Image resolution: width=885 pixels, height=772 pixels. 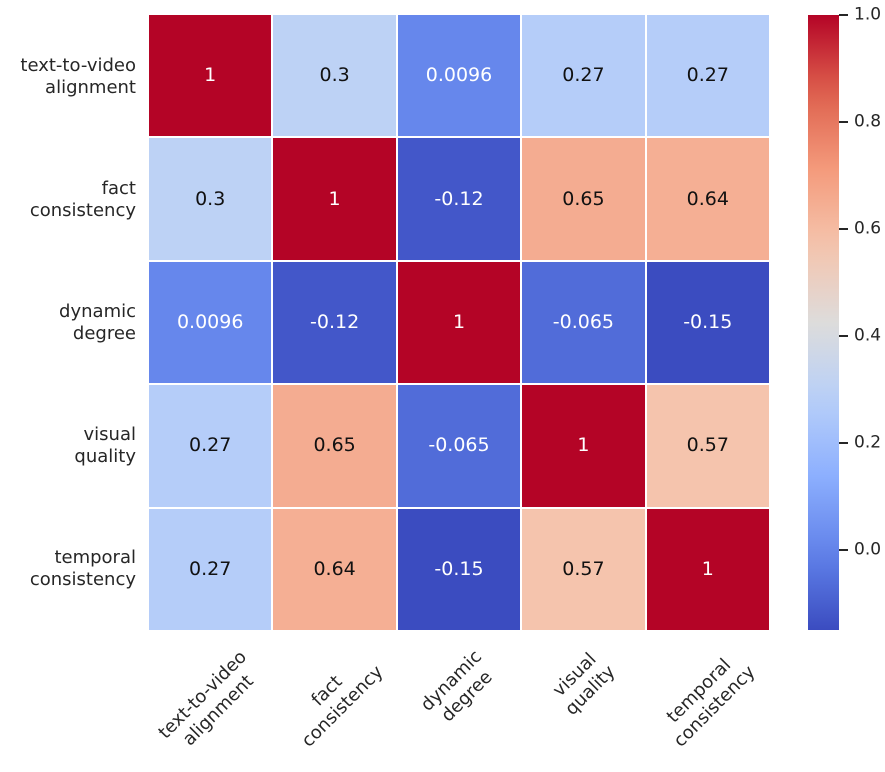 What do you see at coordinates (82, 199) in the screenshot?
I see `y-tick-label: fact consistency` at bounding box center [82, 199].